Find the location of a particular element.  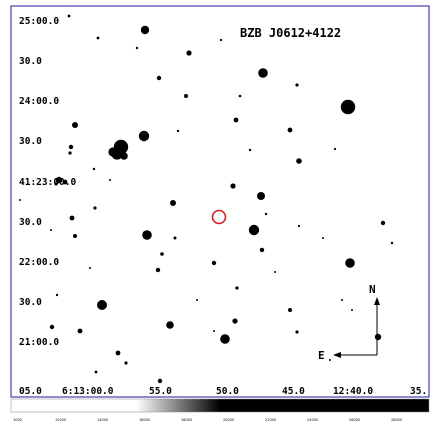

colorbar-tick-label: 16000 is located at coordinates (144, 420).